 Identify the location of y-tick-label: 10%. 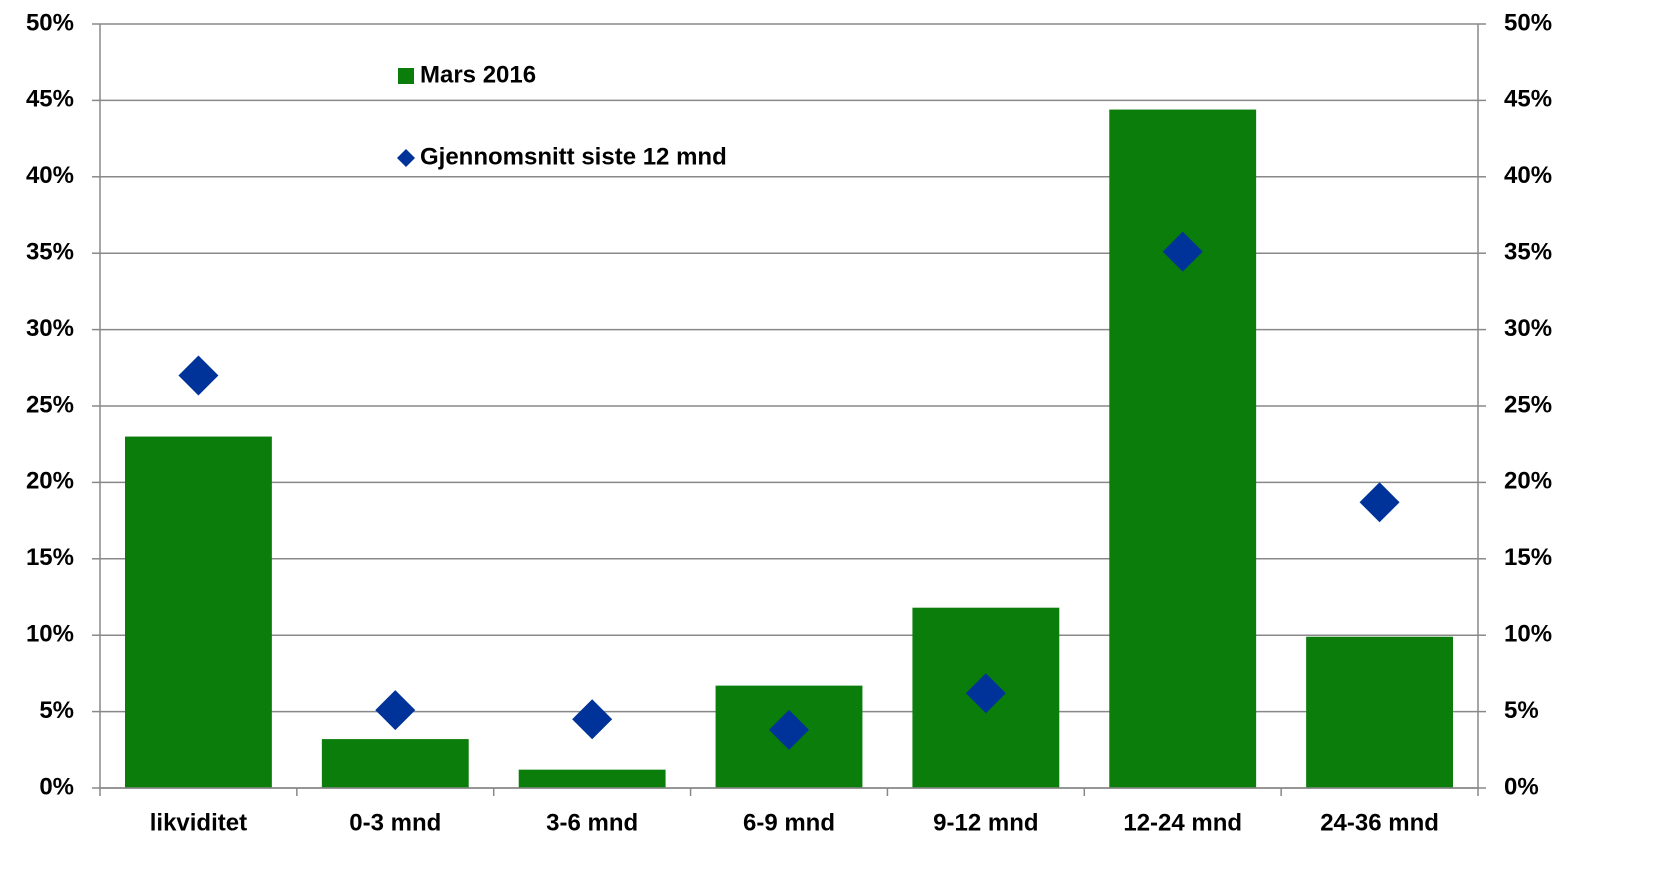
(50, 634).